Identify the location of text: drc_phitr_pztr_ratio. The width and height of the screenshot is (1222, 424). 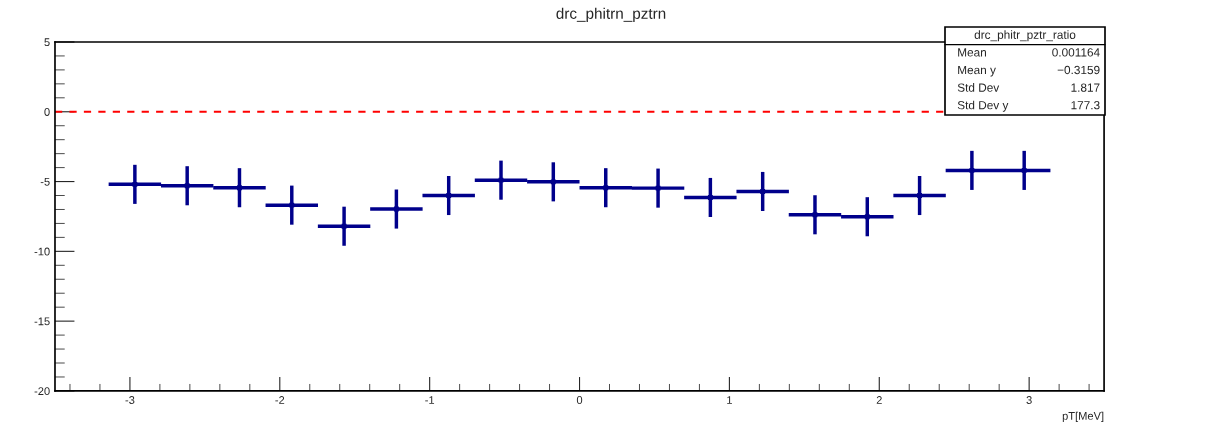
(1025, 36).